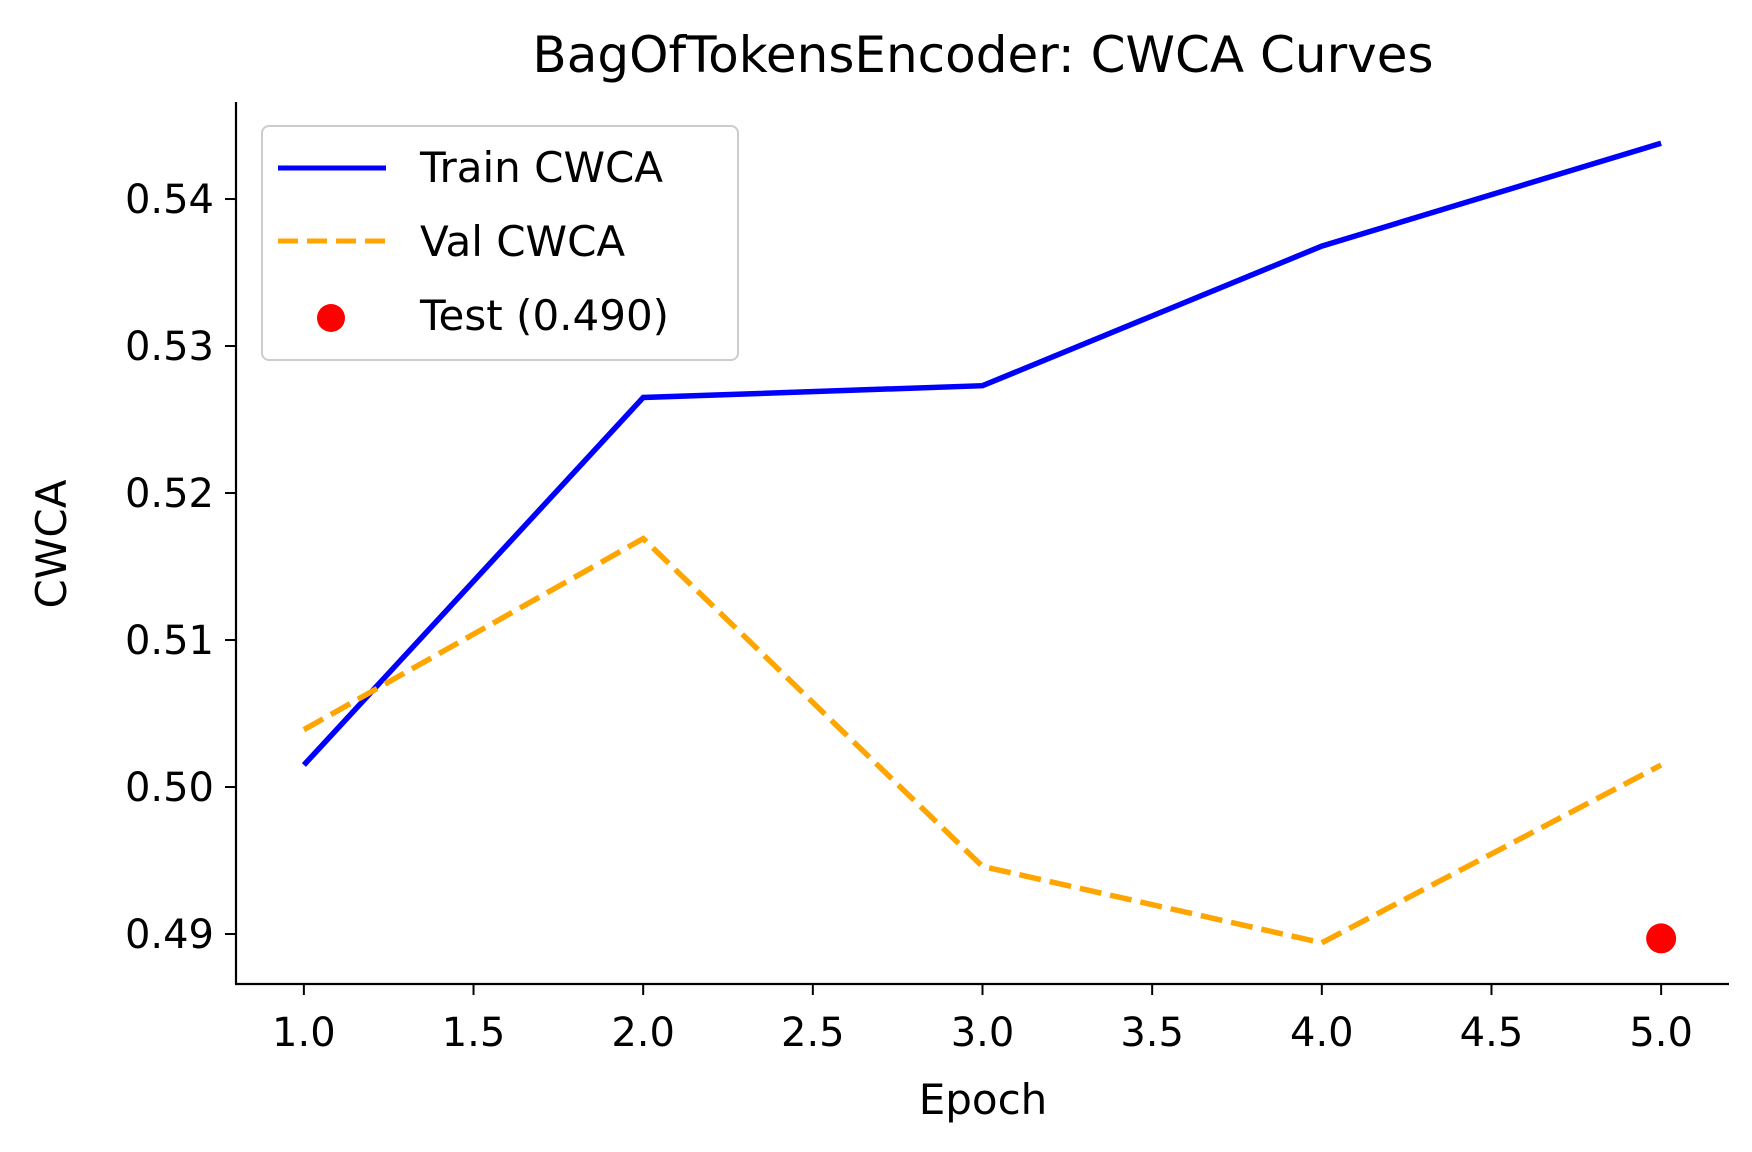 Image resolution: width=1752 pixels, height=1152 pixels. I want to click on x-tick-label: 3.5, so click(1152, 1033).